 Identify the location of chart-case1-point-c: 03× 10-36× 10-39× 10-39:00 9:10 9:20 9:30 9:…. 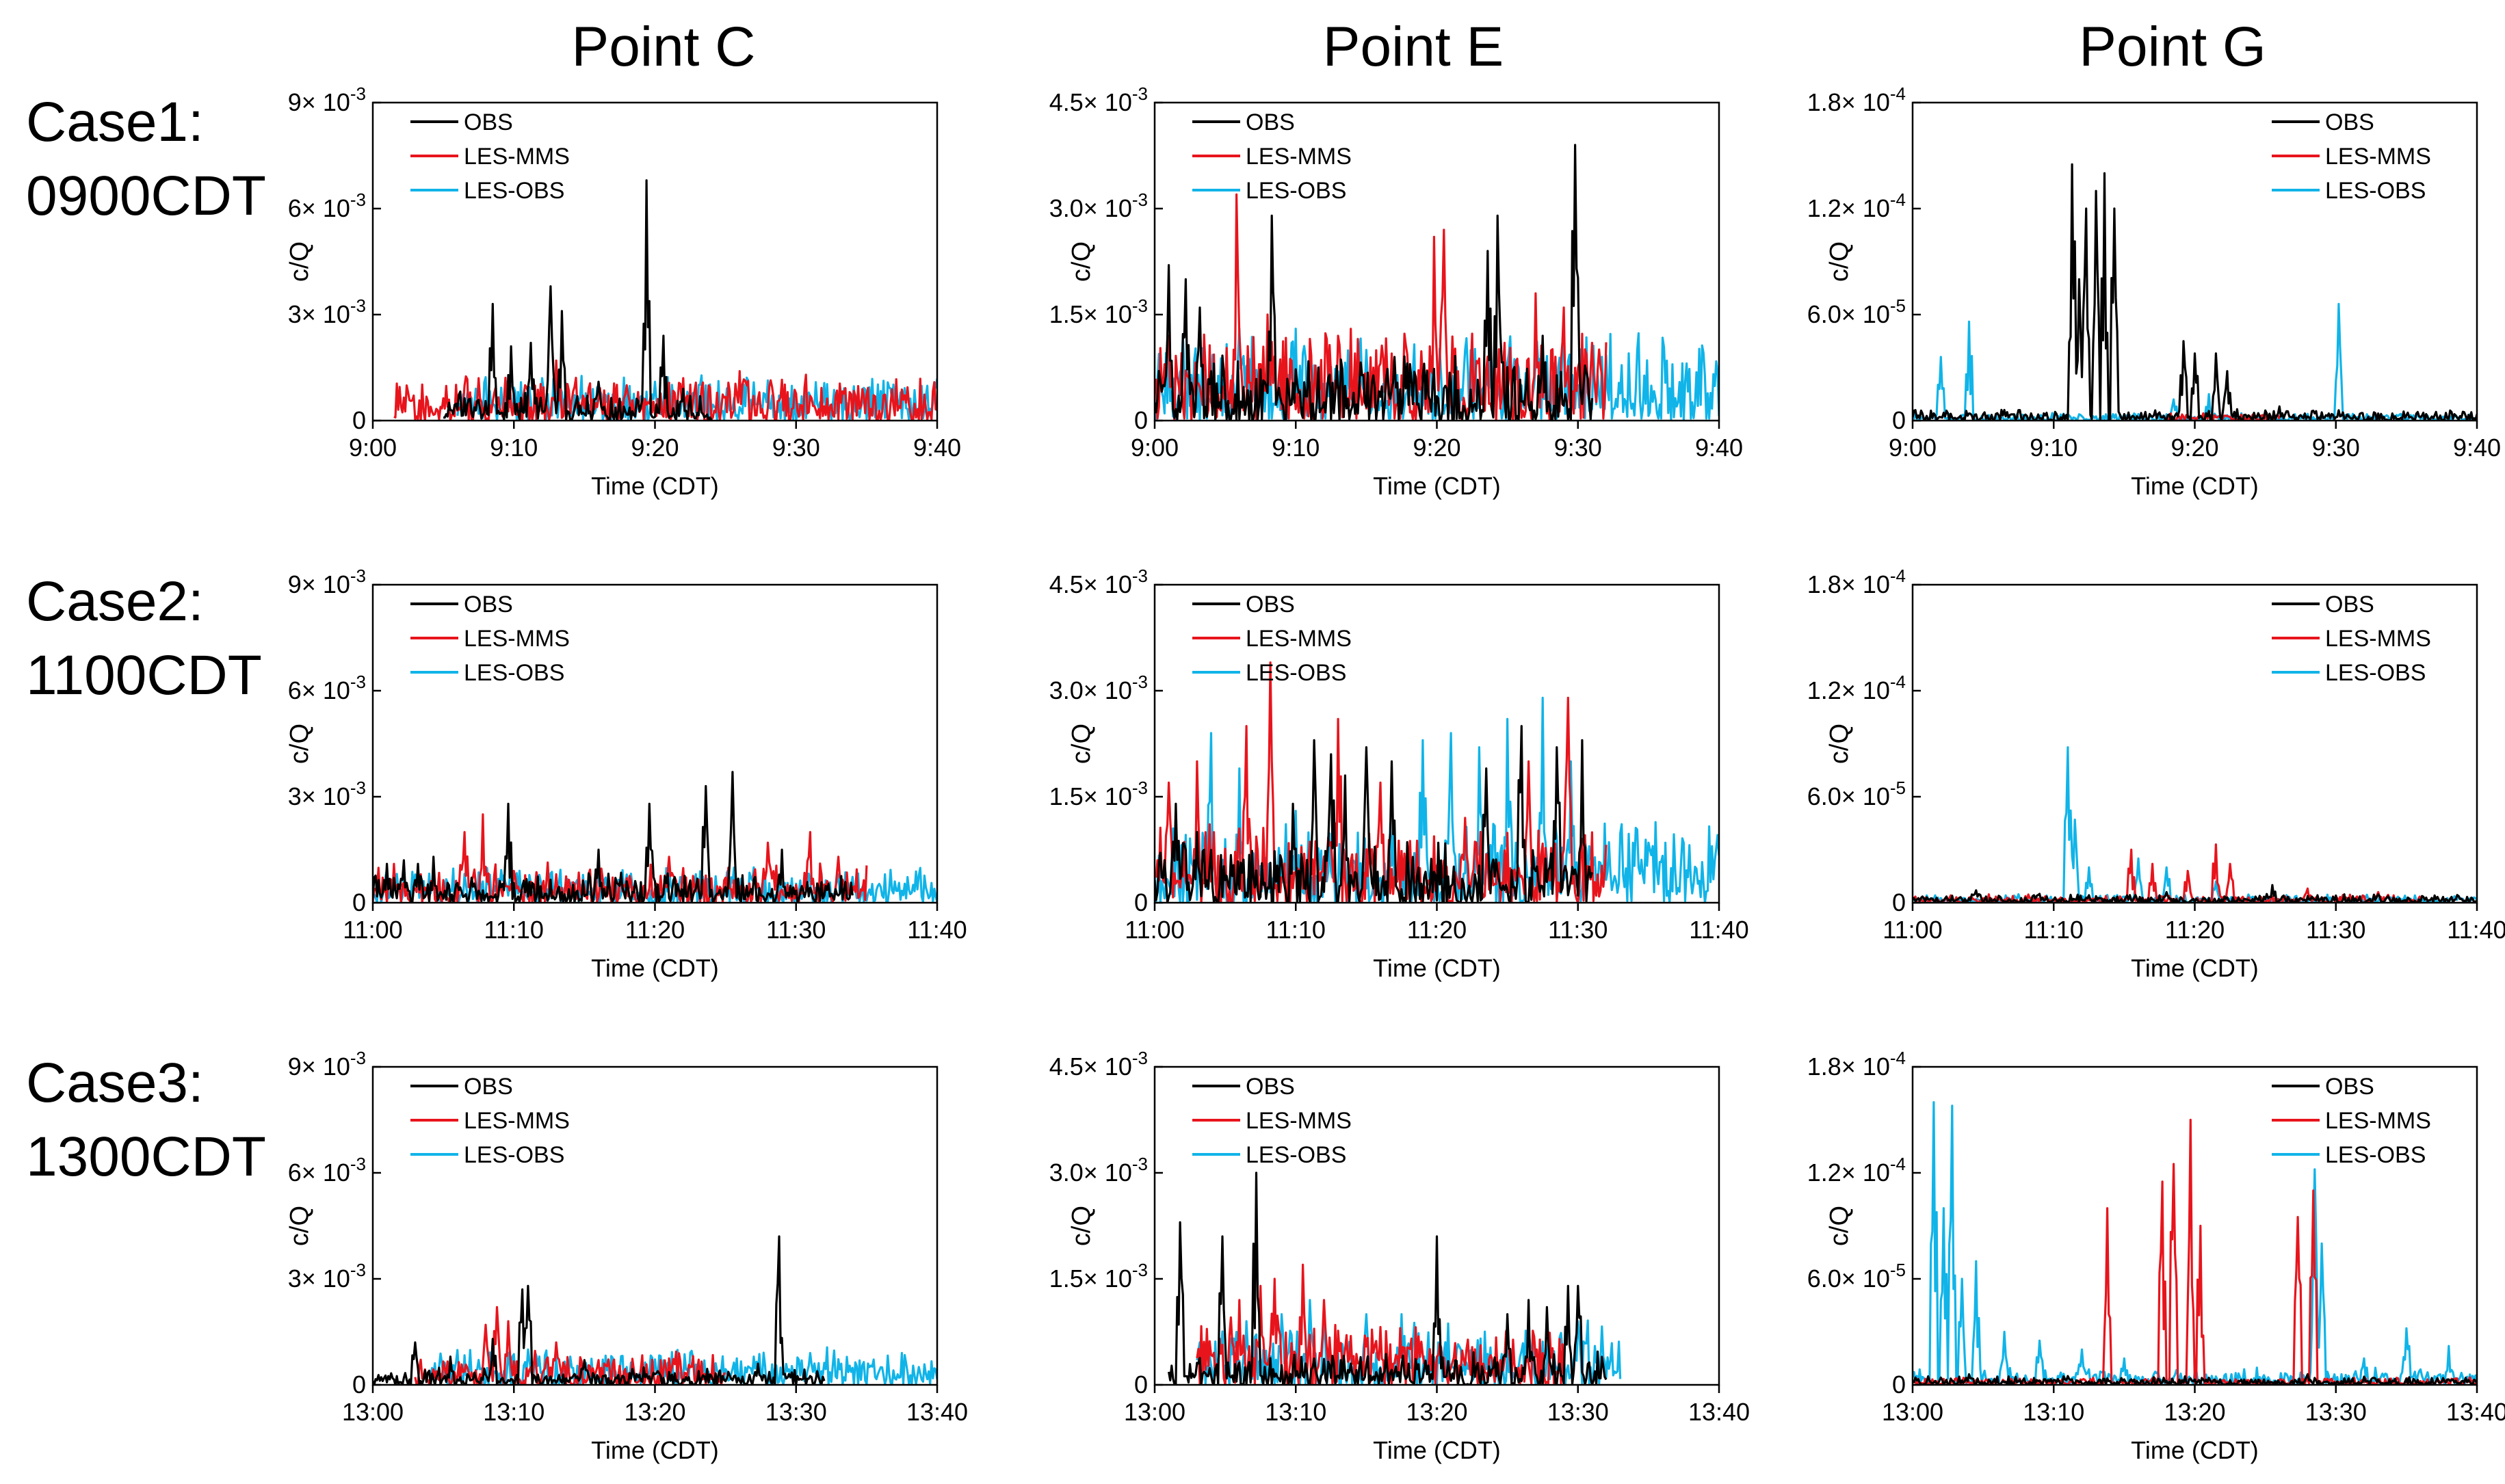
(623, 291).